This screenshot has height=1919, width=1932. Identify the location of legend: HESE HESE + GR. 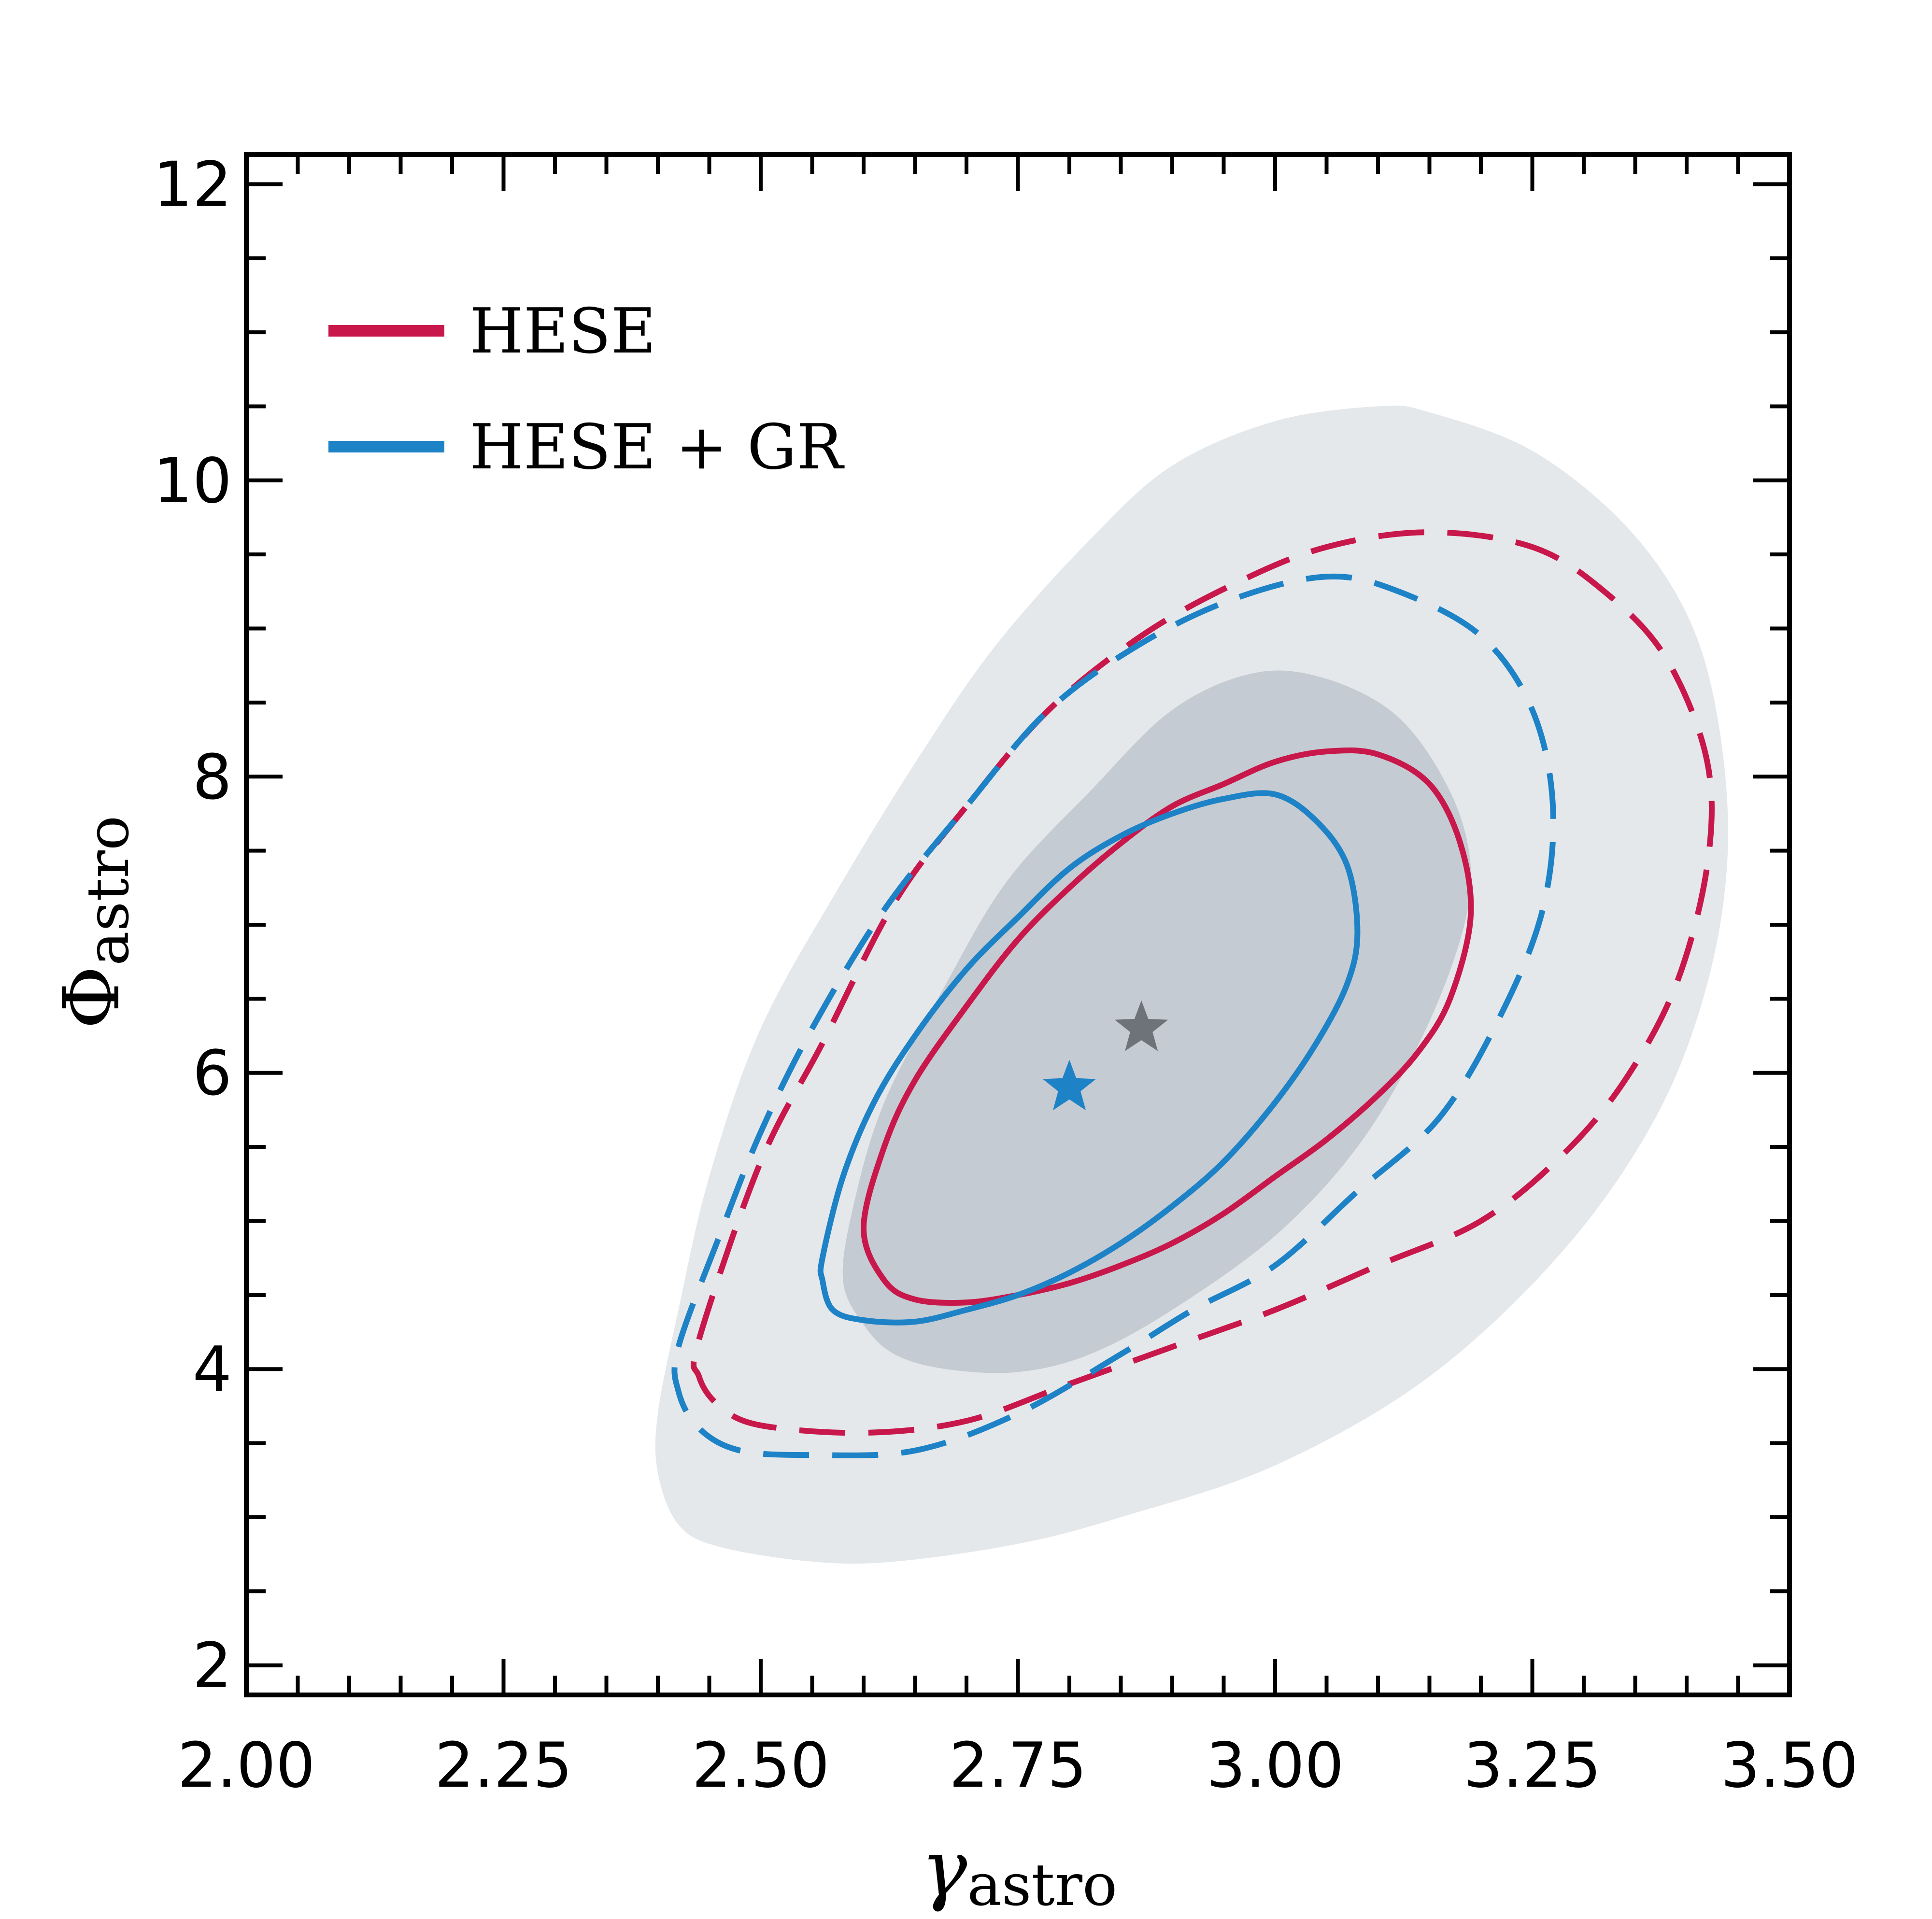
(586, 389).